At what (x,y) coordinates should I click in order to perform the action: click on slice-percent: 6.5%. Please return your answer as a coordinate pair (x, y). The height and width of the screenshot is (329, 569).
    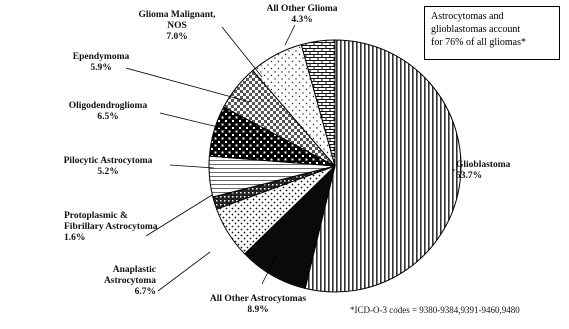
    Looking at the image, I should click on (107, 117).